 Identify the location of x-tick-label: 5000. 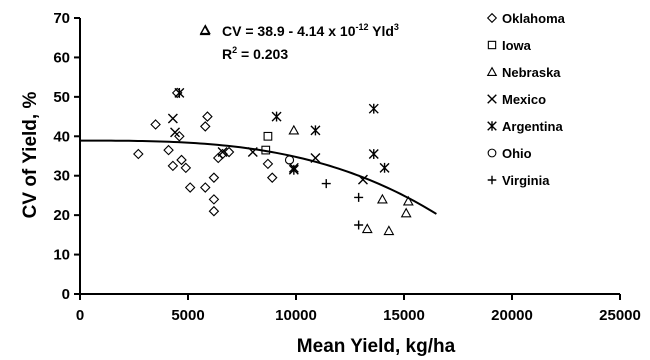
(187, 315).